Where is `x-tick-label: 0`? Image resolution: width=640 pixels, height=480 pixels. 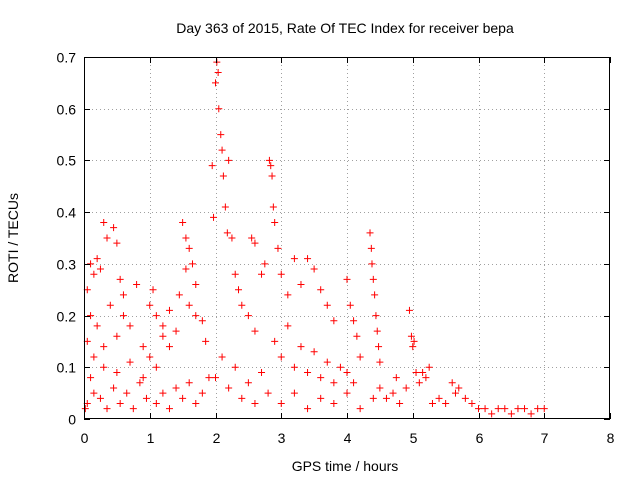
x-tick-label: 0 is located at coordinates (85, 438).